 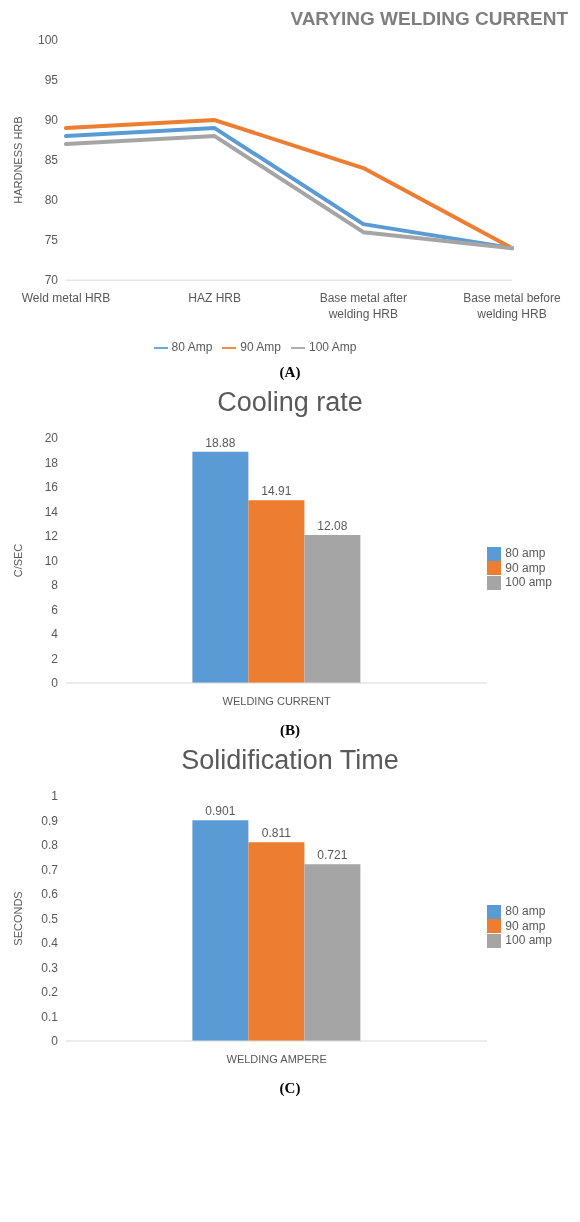 I want to click on y-tick-label: 6, so click(x=55, y=609).